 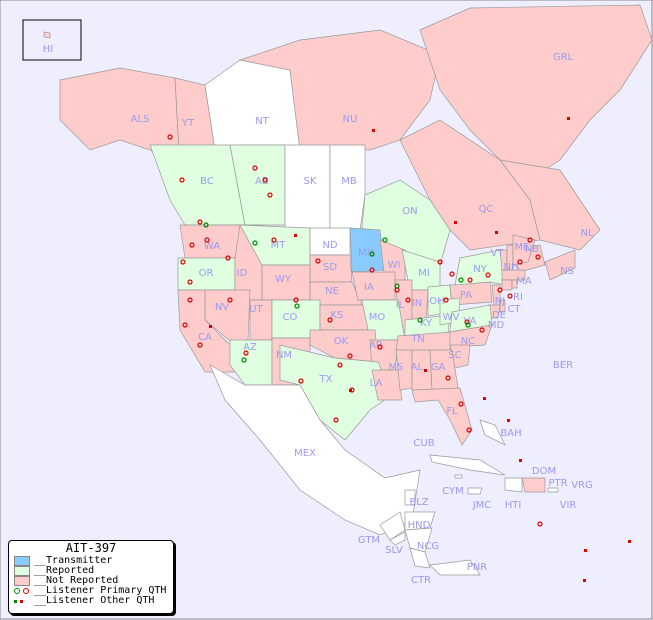 What do you see at coordinates (262, 121) in the screenshot?
I see `region-label-nt: NT` at bounding box center [262, 121].